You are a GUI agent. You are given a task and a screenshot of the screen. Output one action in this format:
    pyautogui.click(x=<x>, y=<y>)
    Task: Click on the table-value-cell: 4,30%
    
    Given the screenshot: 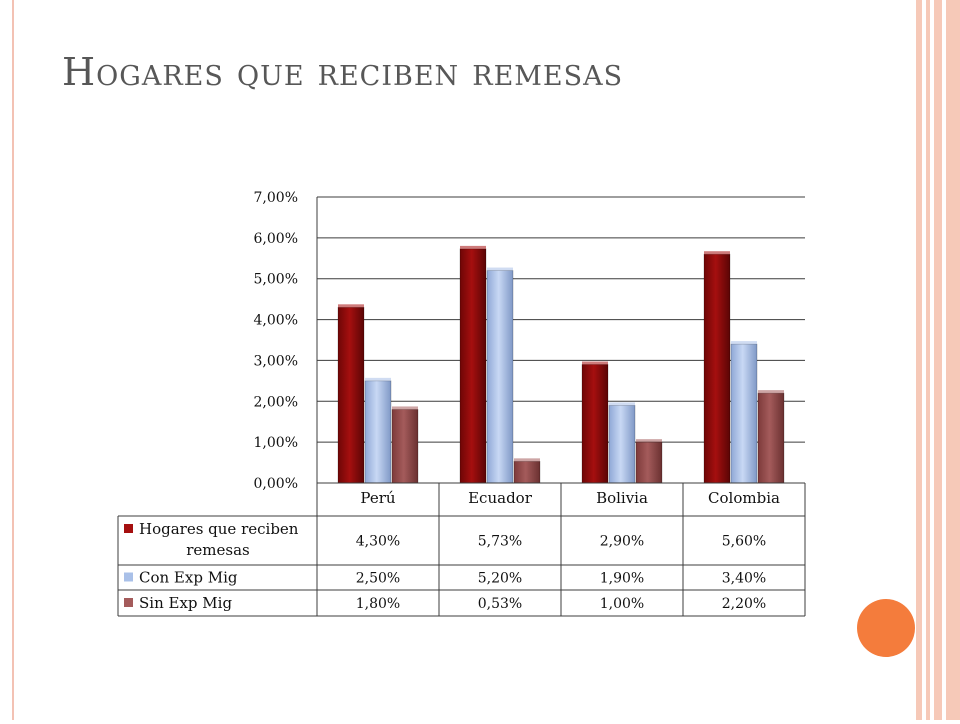 What is the action you would take?
    pyautogui.click(x=378, y=542)
    